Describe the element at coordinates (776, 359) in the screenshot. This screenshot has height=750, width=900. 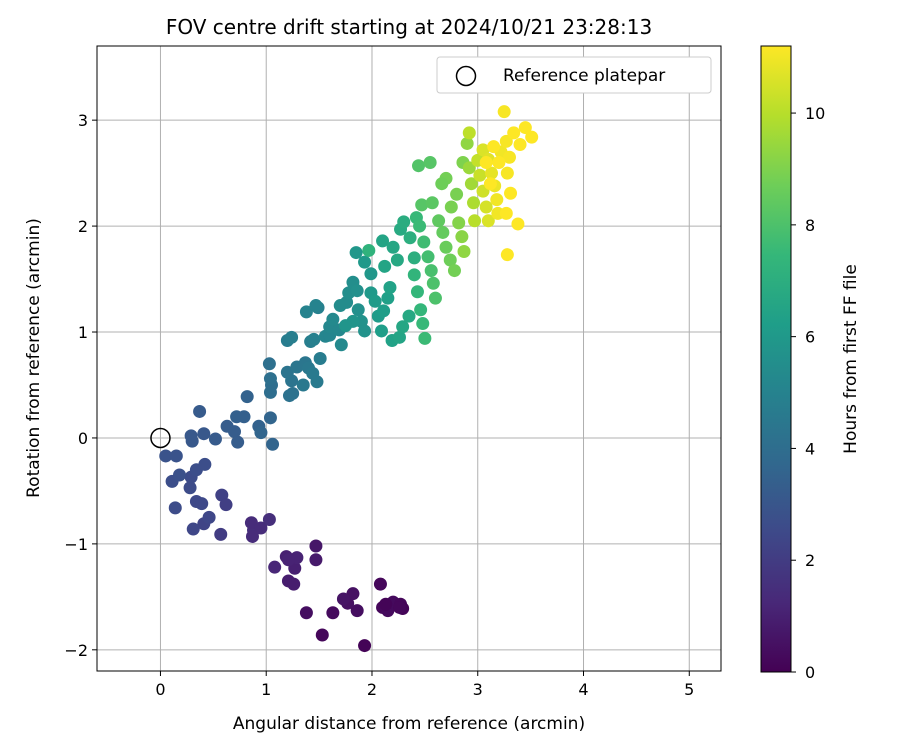
I see `colorbar-gradient` at that location.